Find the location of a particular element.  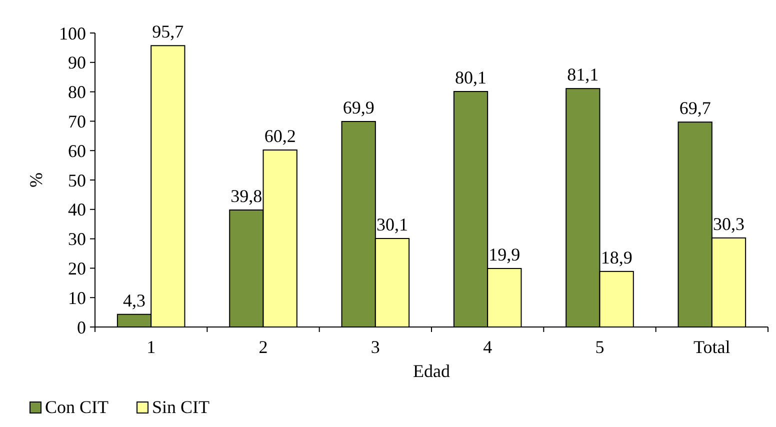

data-label: 4,3 is located at coordinates (134, 300).